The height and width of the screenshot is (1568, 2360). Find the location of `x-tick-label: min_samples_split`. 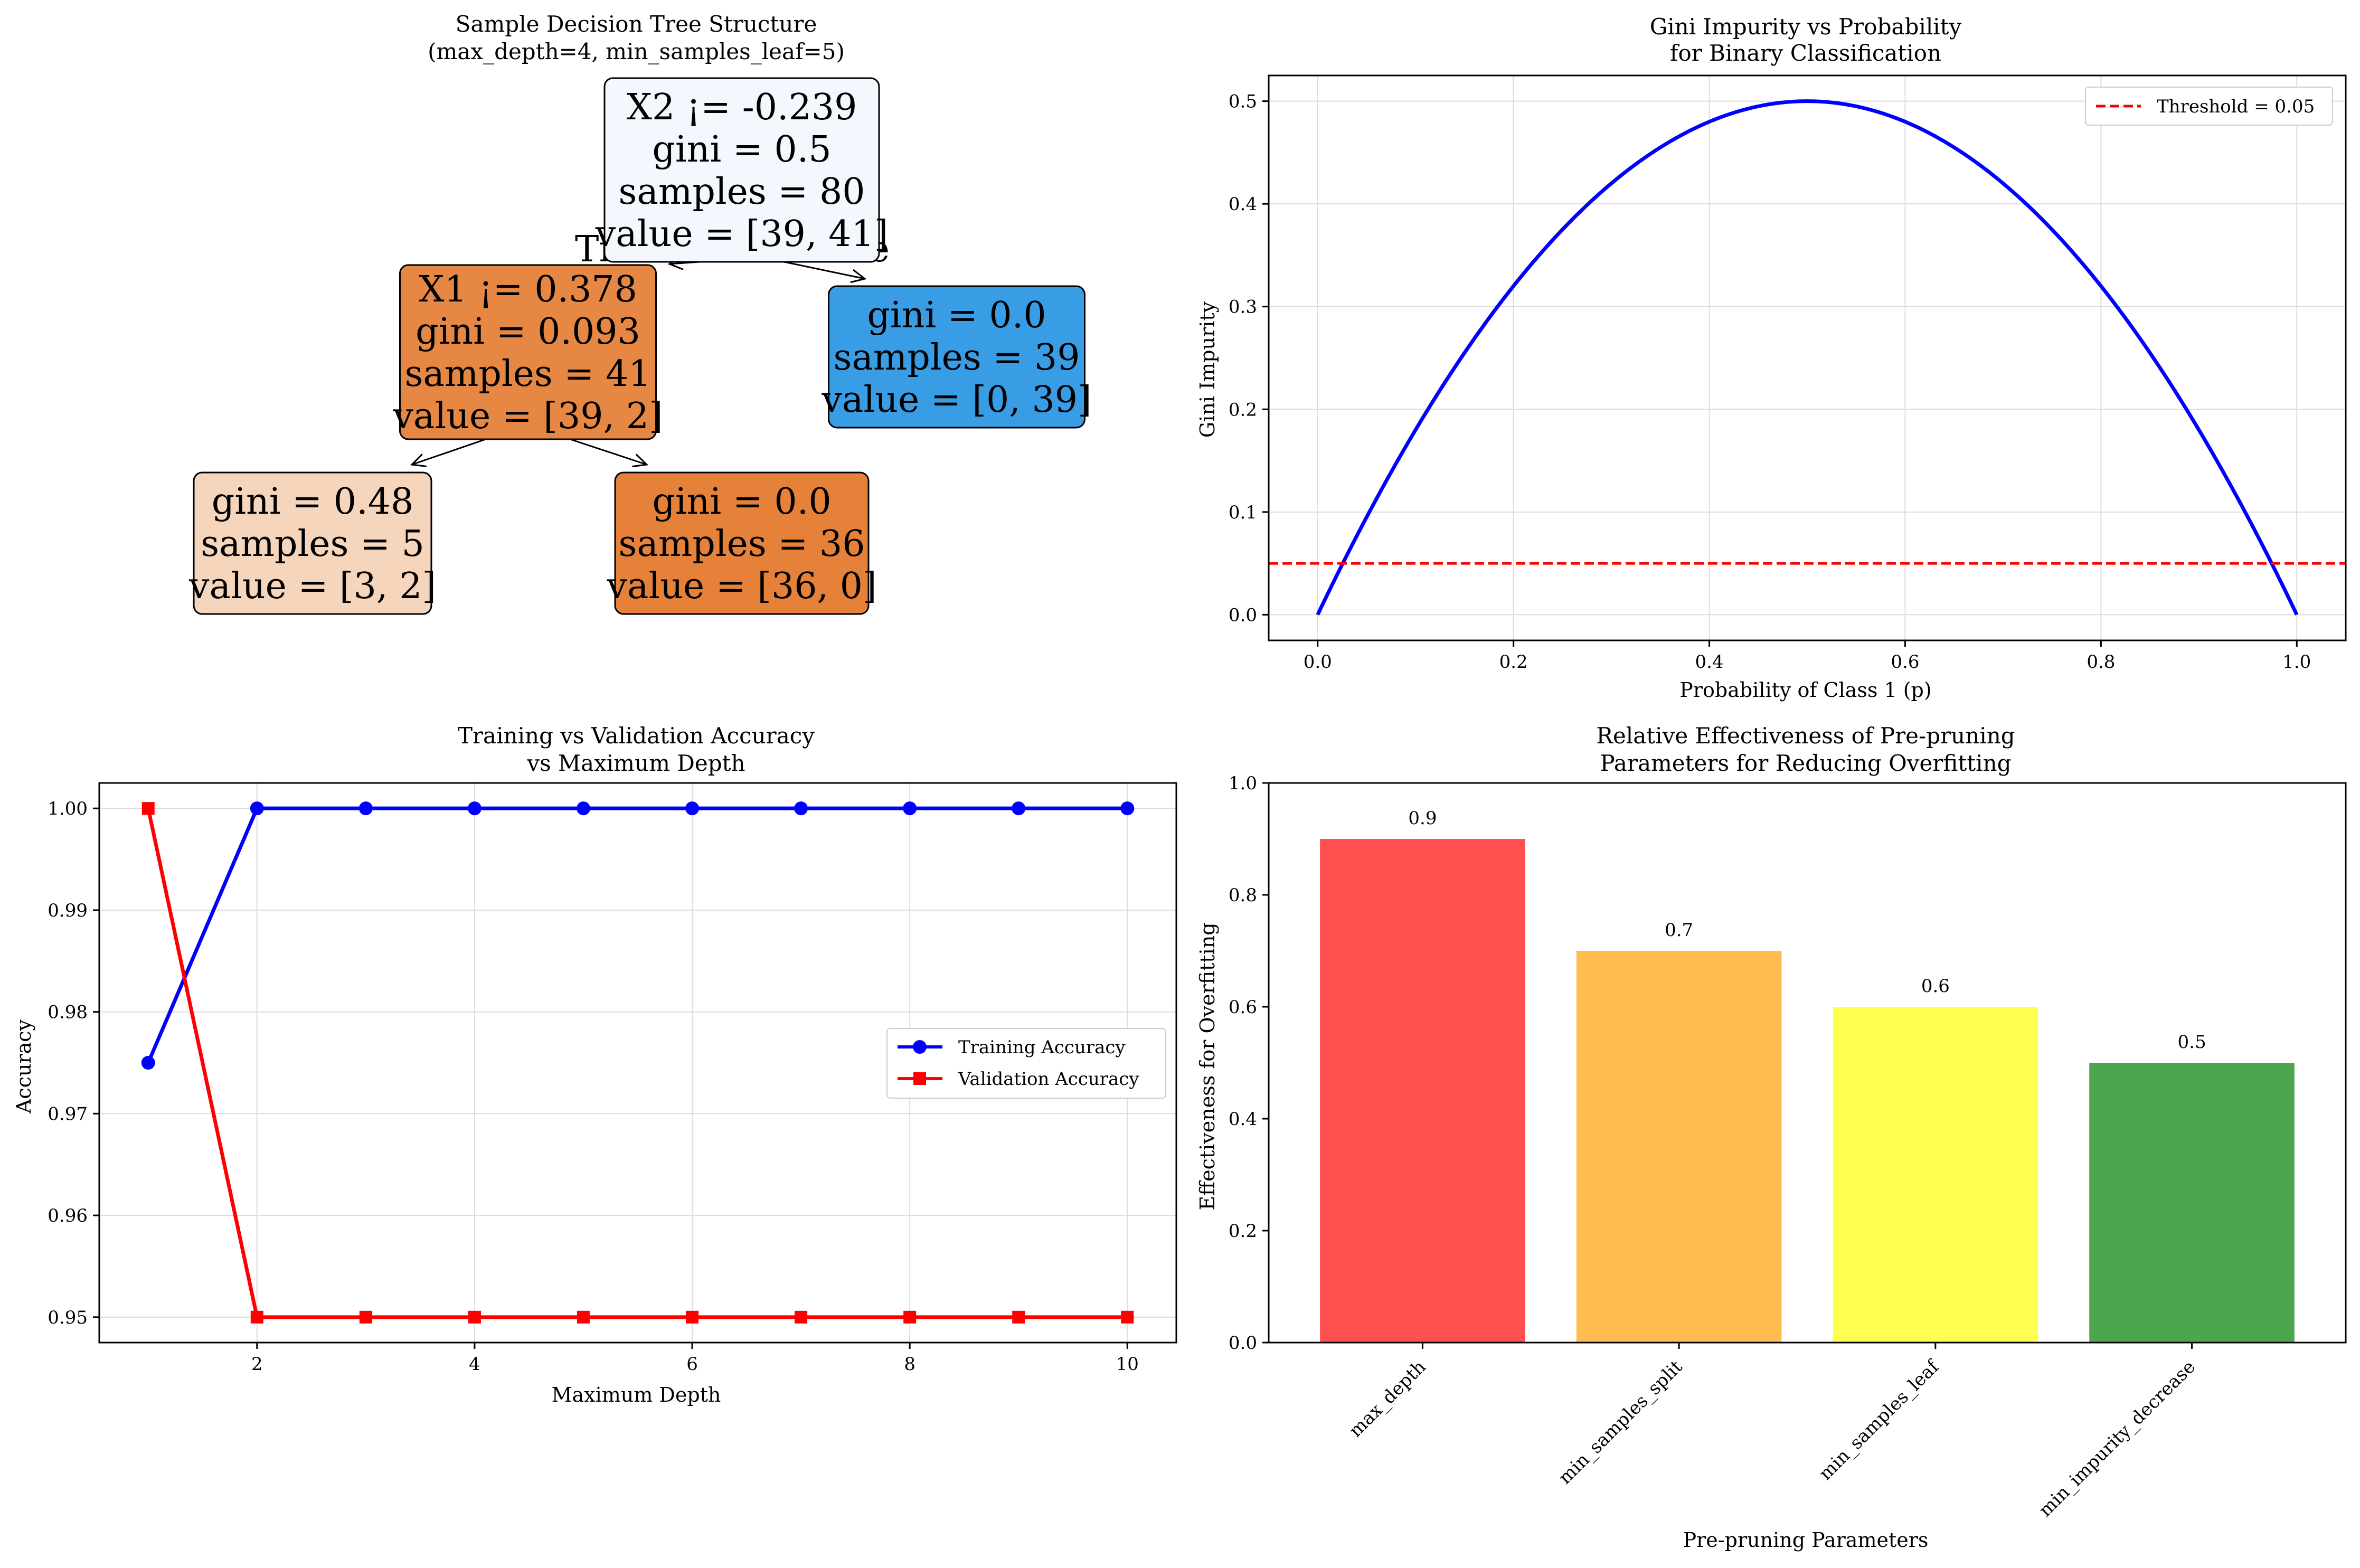

x-tick-label: min_samples_split is located at coordinates (1620, 1422).